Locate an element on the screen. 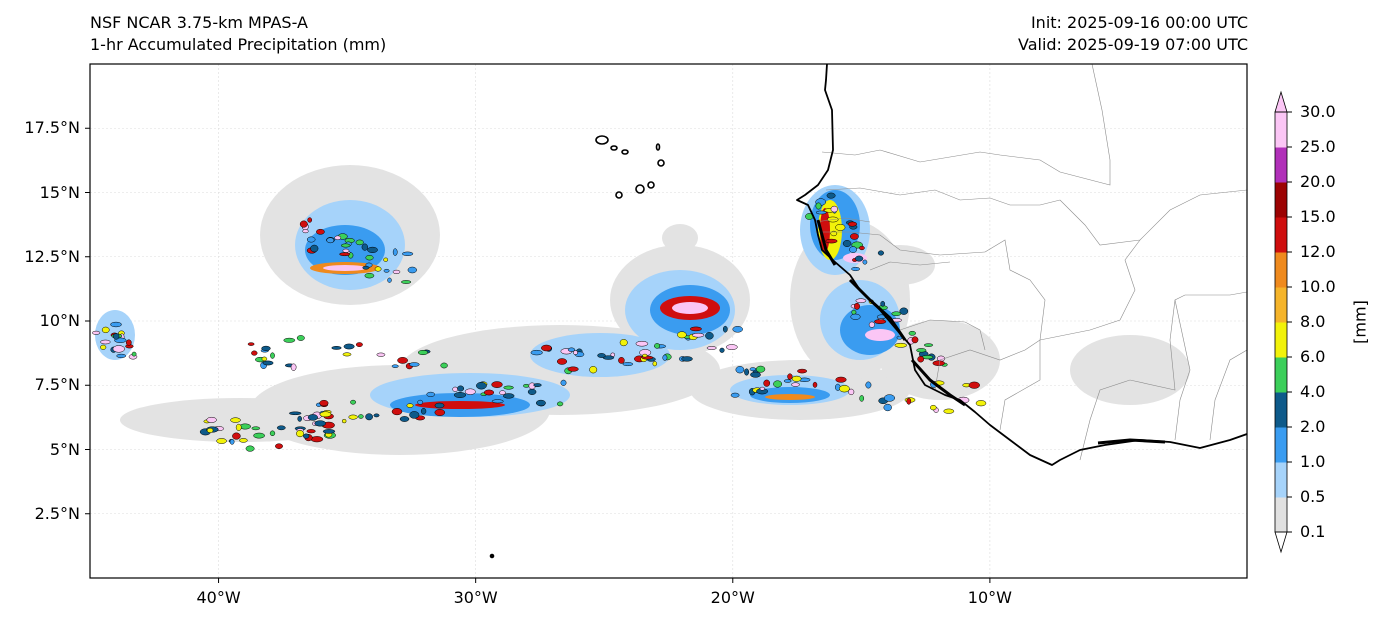 The height and width of the screenshot is (623, 1384). field-title: 1-hr Accumulated Precipitation (mm) is located at coordinates (238, 44).